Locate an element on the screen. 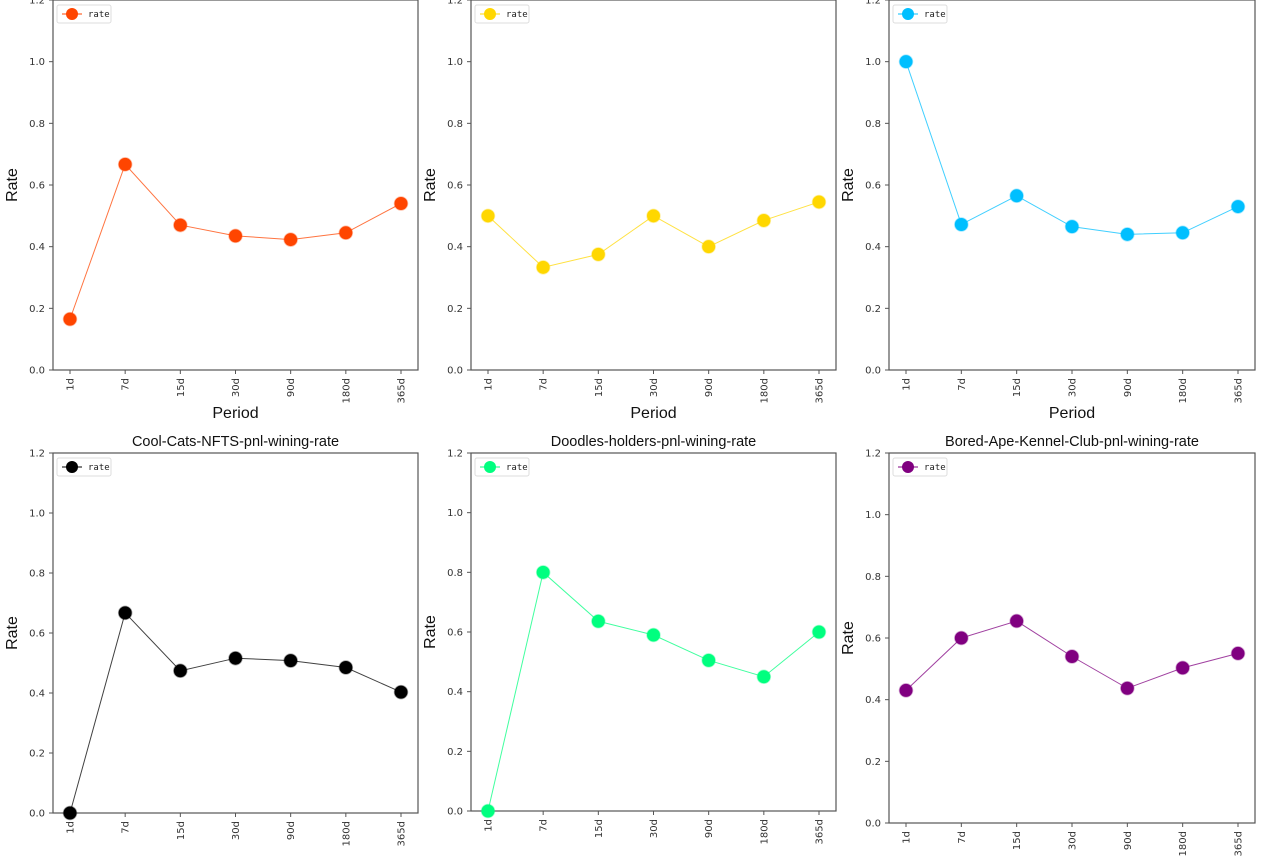 Image resolution: width=1265 pixels, height=857 pixels. chart-title: Cool-Cats-NFTS-pnl-wining-rate is located at coordinates (235, 442).